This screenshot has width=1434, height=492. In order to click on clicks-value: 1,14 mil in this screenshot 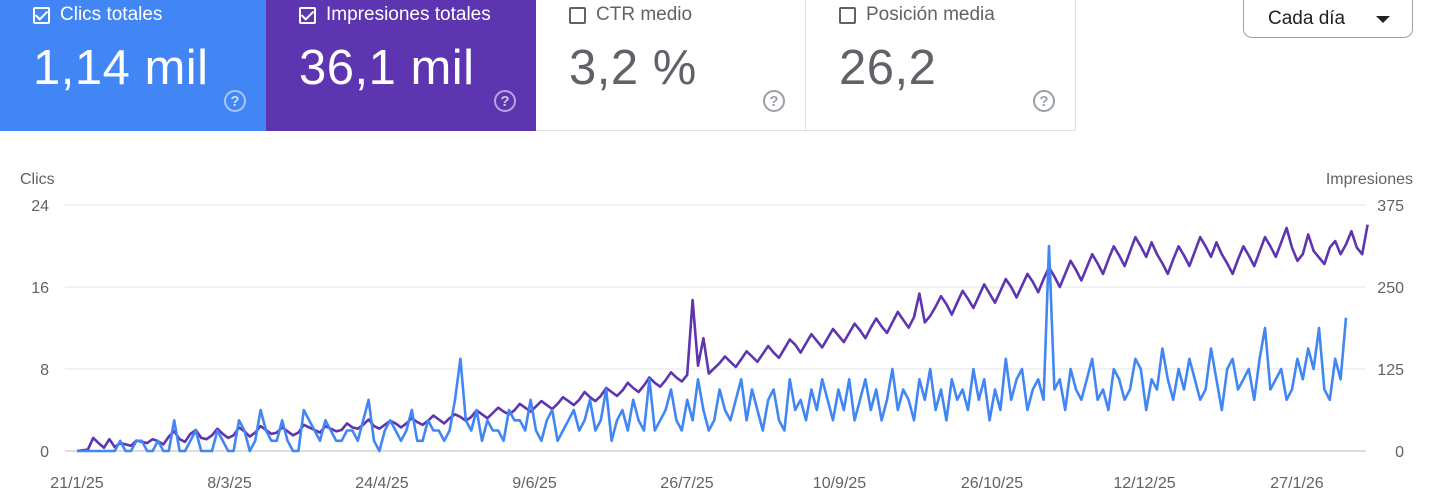, I will do `click(121, 68)`.